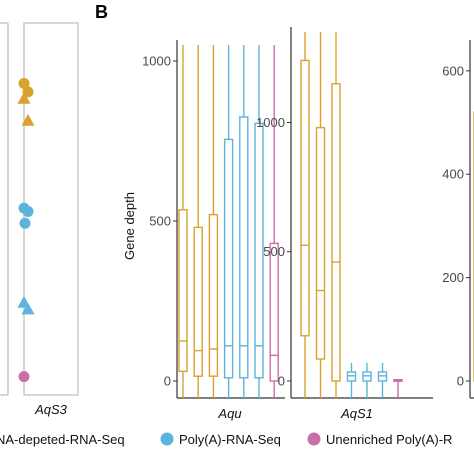  I want to click on y-tick-label: 200, so click(453, 277).